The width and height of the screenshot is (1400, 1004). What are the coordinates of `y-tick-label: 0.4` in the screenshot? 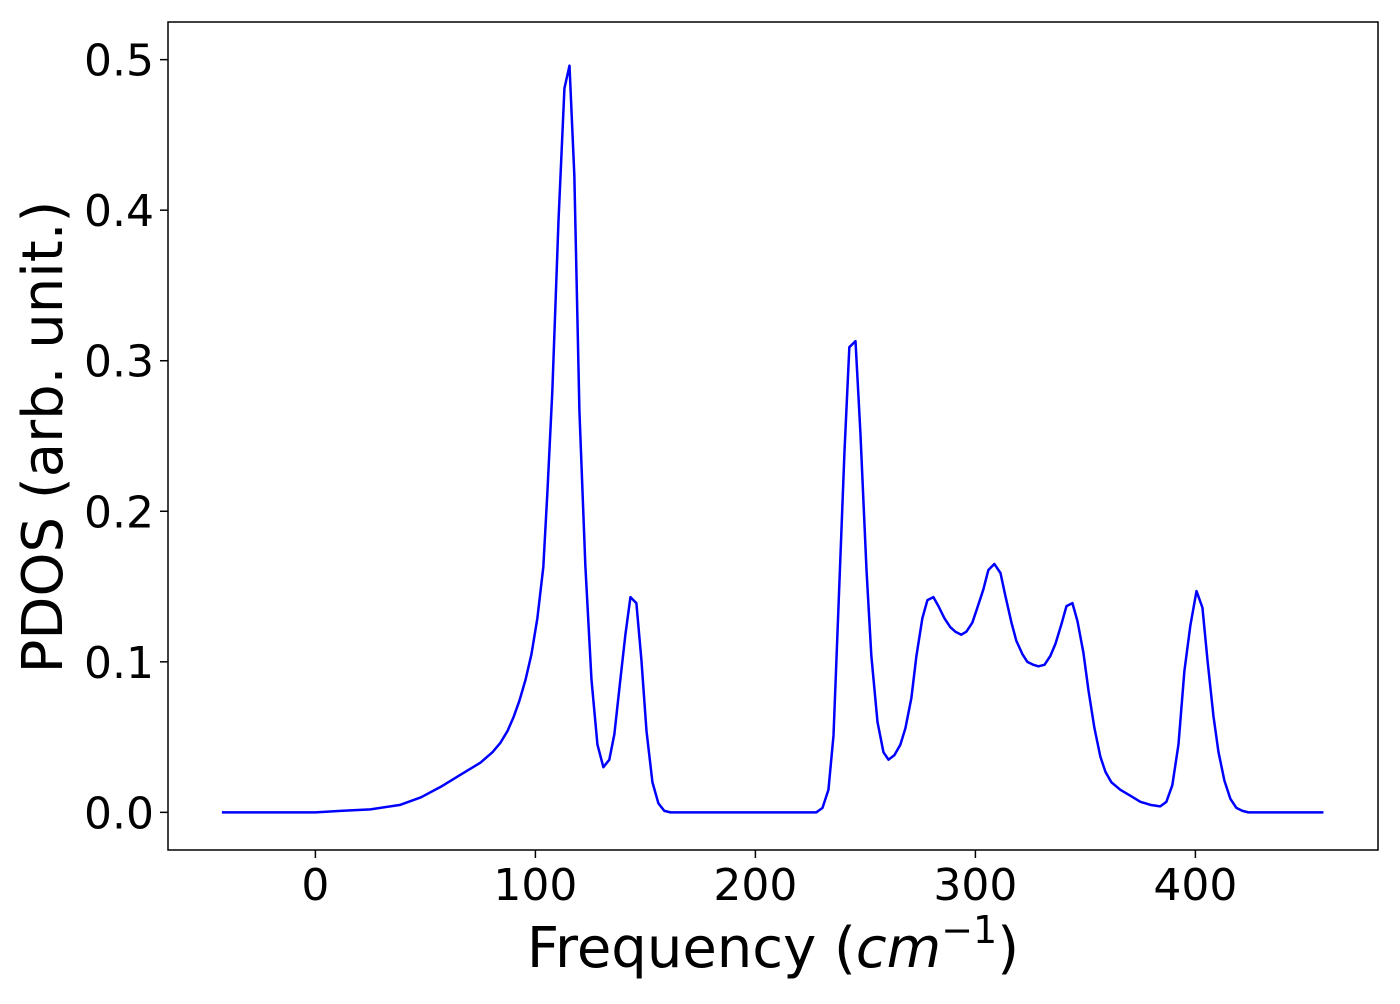 It's located at (119, 211).